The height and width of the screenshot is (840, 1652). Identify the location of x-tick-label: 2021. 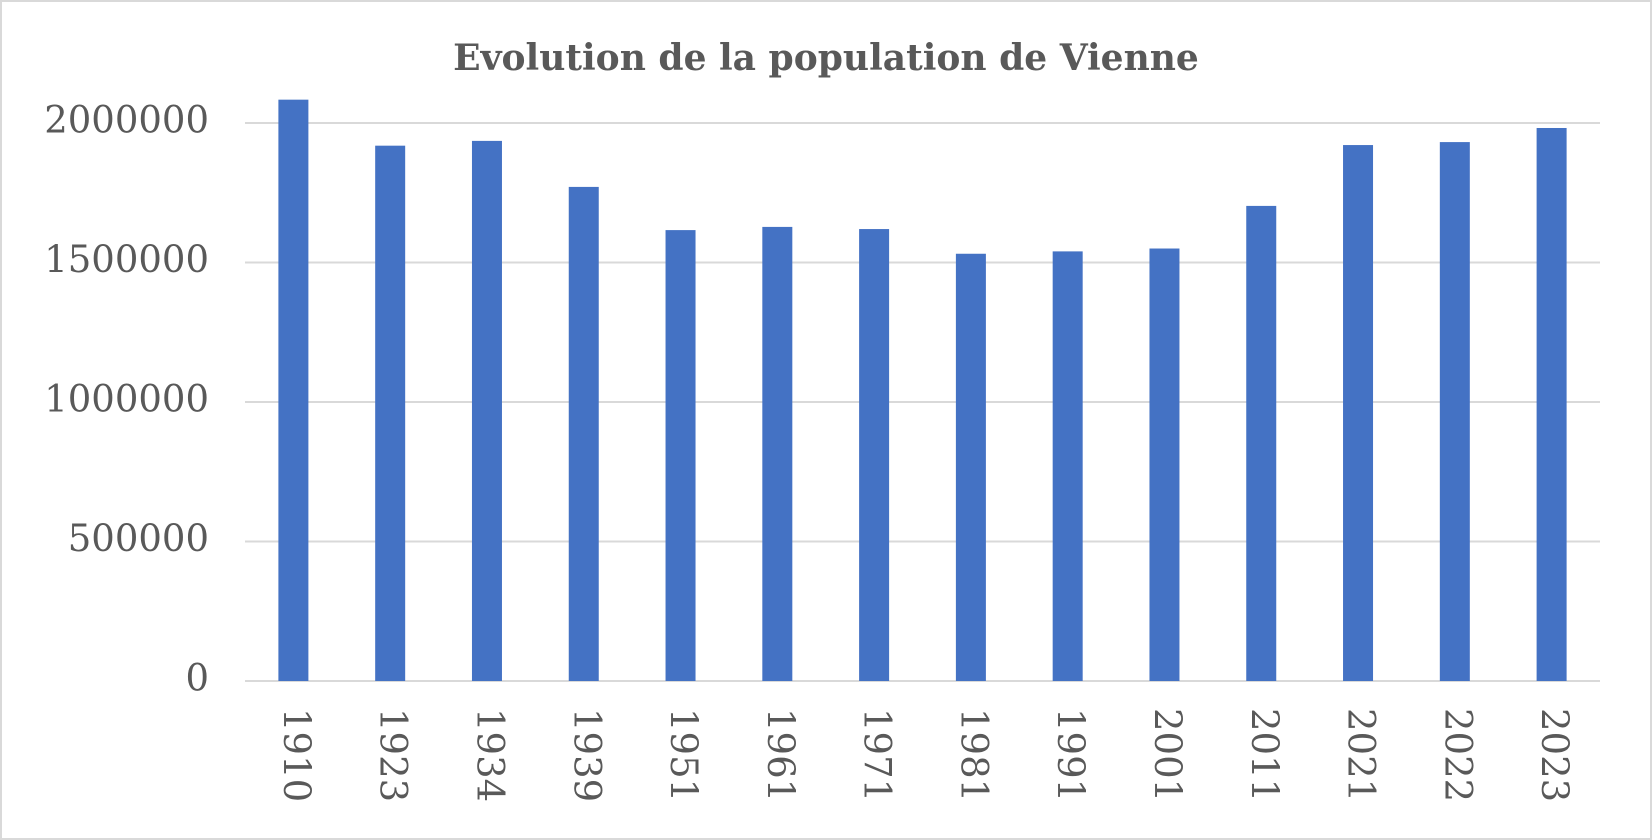
(1361, 755).